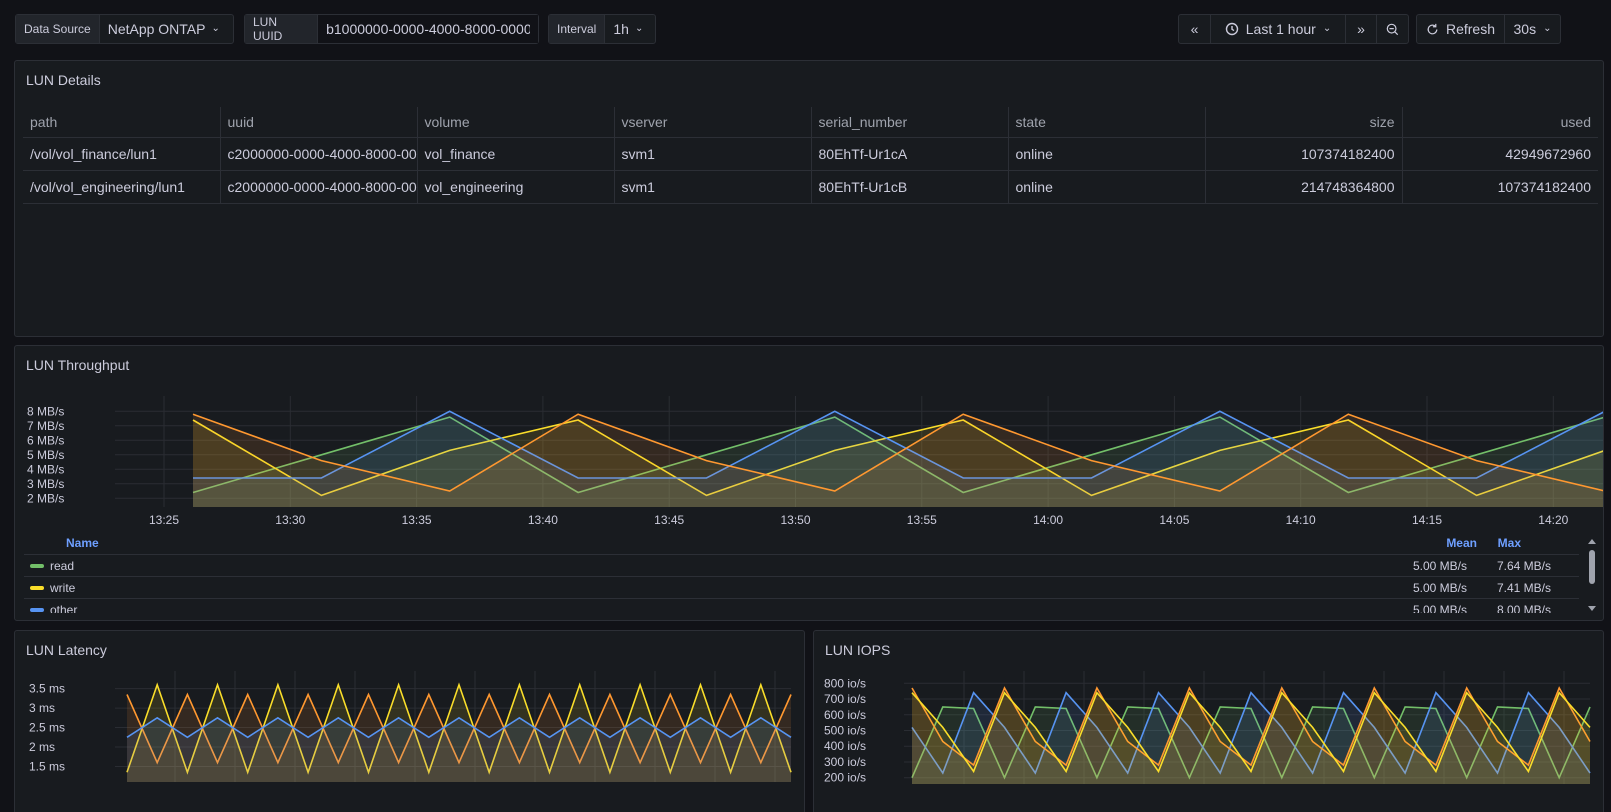 The image size is (1611, 812). Describe the element at coordinates (1174, 520) in the screenshot. I see `x-tick-label: 14:05` at that location.